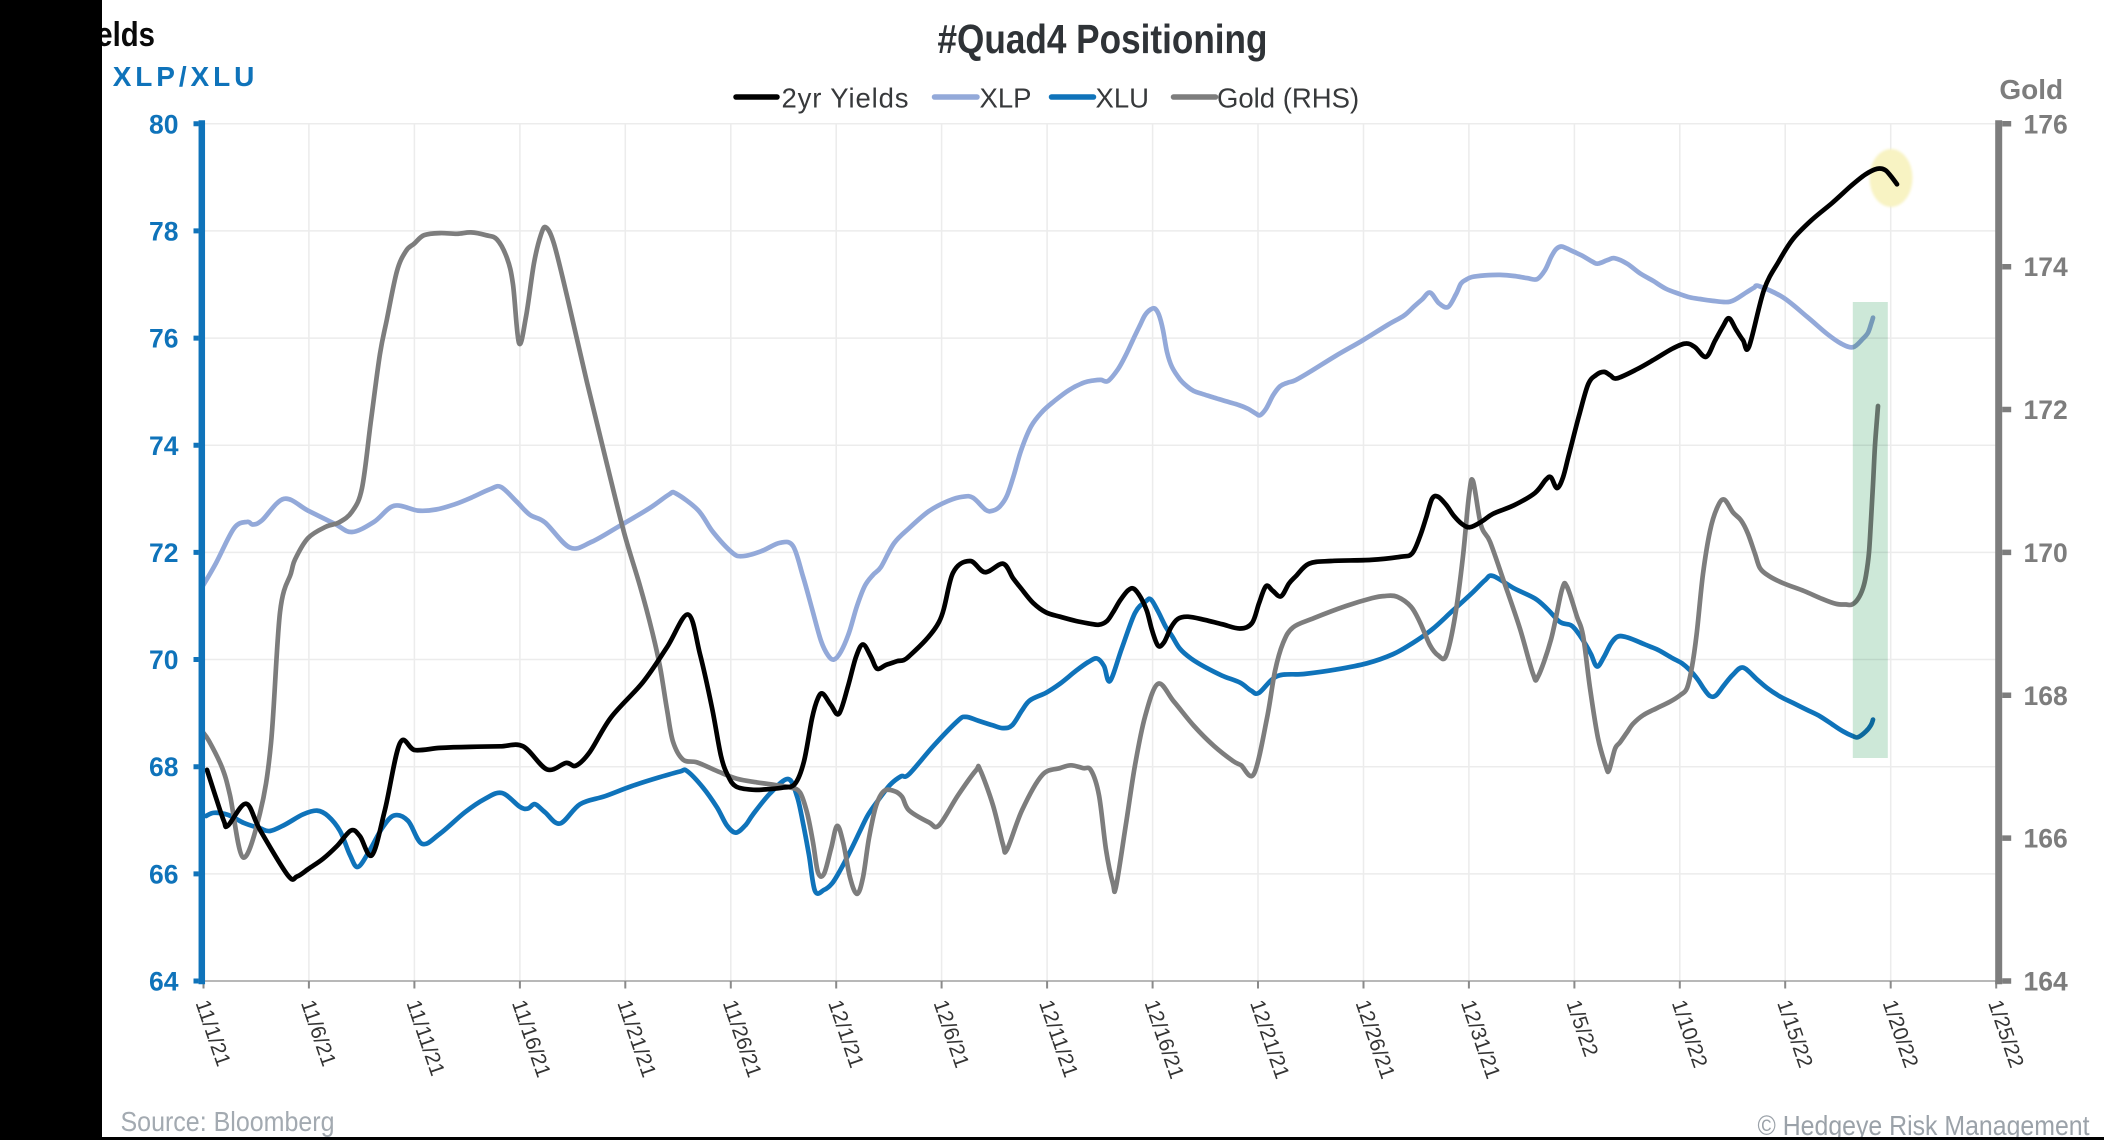 The width and height of the screenshot is (2104, 1140). Describe the element at coordinates (1288, 98) in the screenshot. I see `svg-text: Gold (RHS)` at that location.